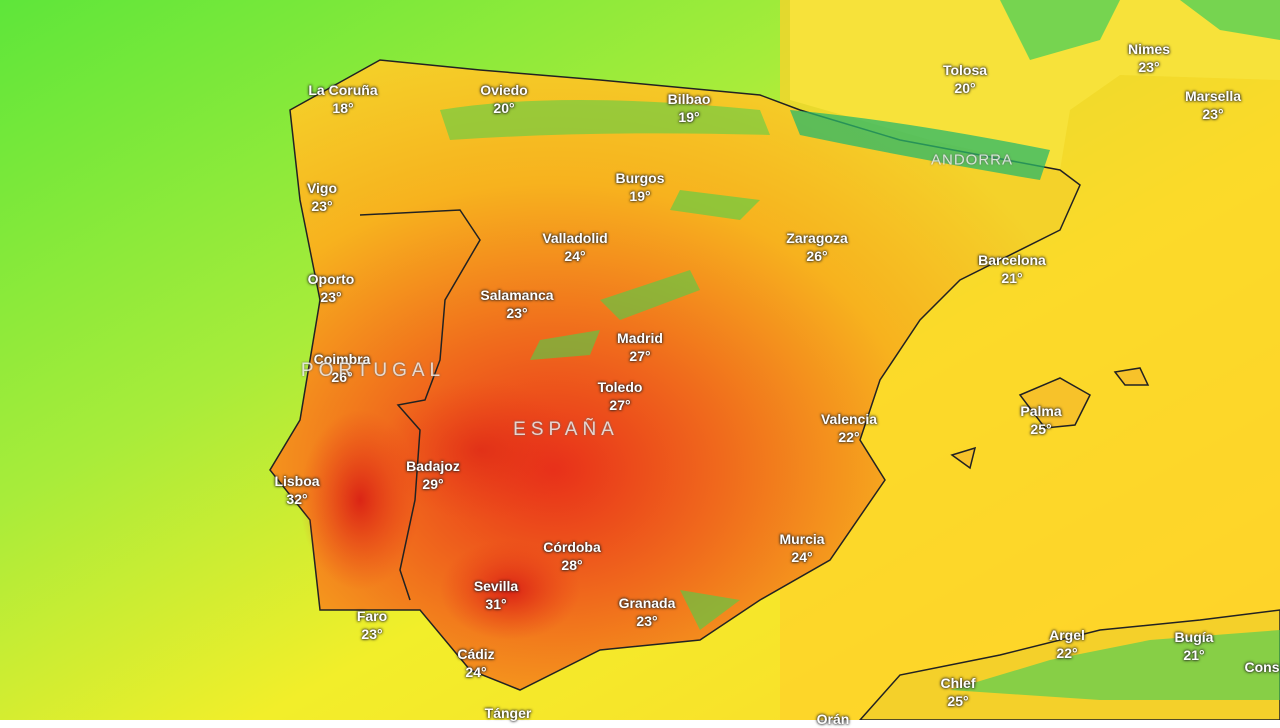 The height and width of the screenshot is (728, 1280). I want to click on city-label: Oporto 23°, so click(331, 288).